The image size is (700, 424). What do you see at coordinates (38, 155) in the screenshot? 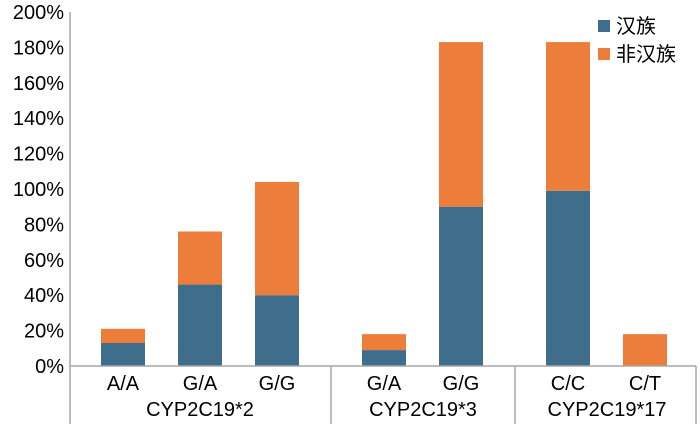
I see `y-tick-label: 120%` at bounding box center [38, 155].